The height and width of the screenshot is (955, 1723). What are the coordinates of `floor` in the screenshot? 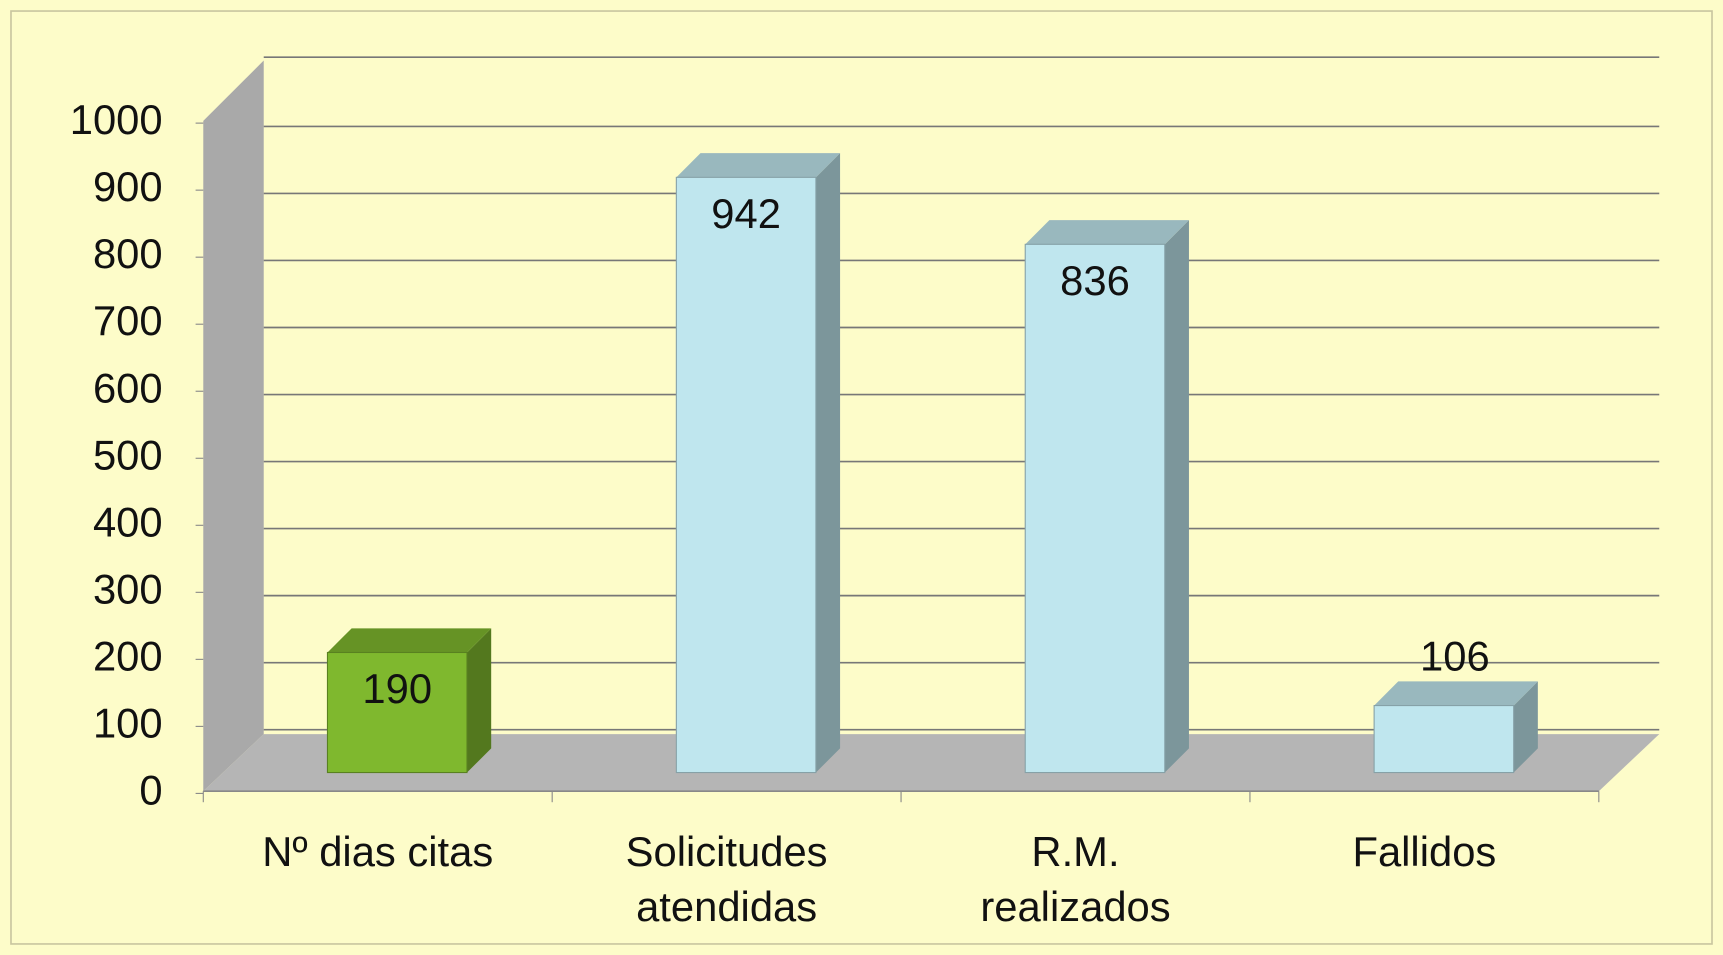 It's located at (931, 763).